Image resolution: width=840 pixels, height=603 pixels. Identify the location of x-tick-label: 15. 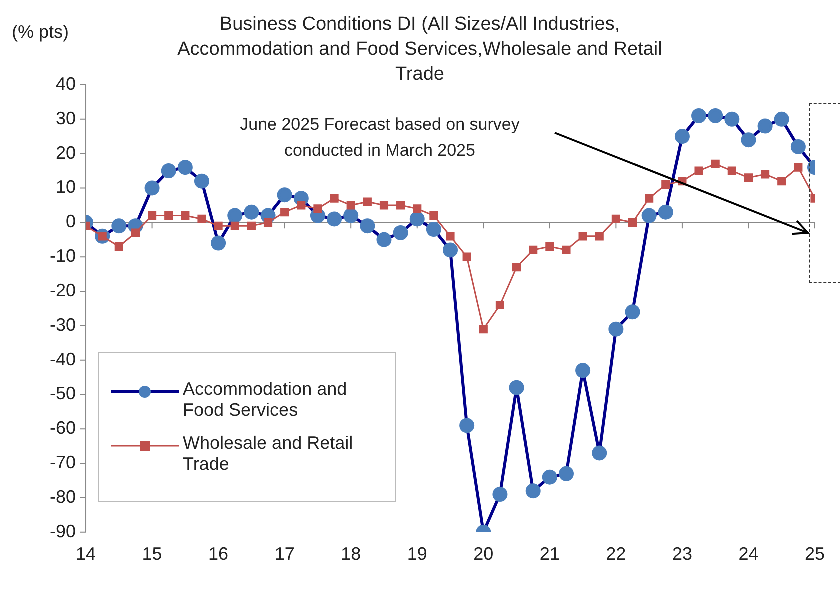
(152, 554).